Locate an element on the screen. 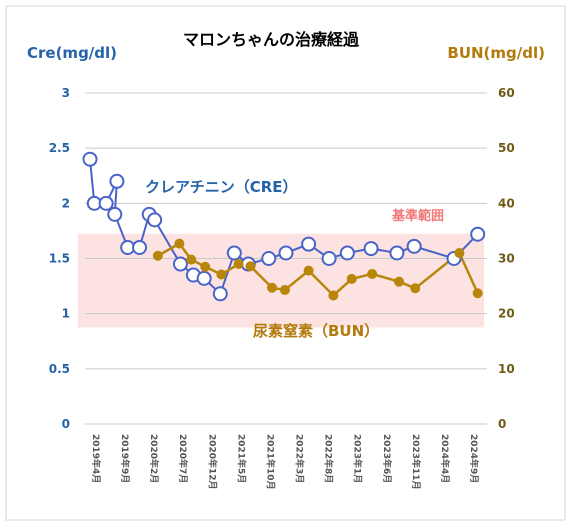 The width and height of the screenshot is (571, 526). right-tick-label: 10 is located at coordinates (506, 369).